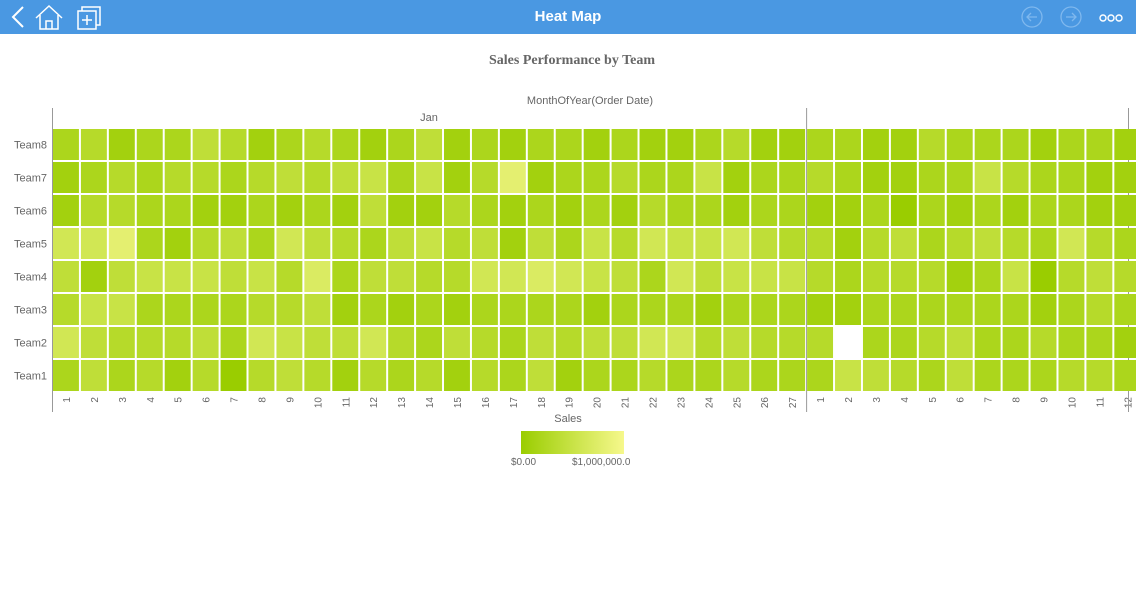 The height and width of the screenshot is (601, 1136). I want to click on x-tick-label: 25, so click(737, 403).